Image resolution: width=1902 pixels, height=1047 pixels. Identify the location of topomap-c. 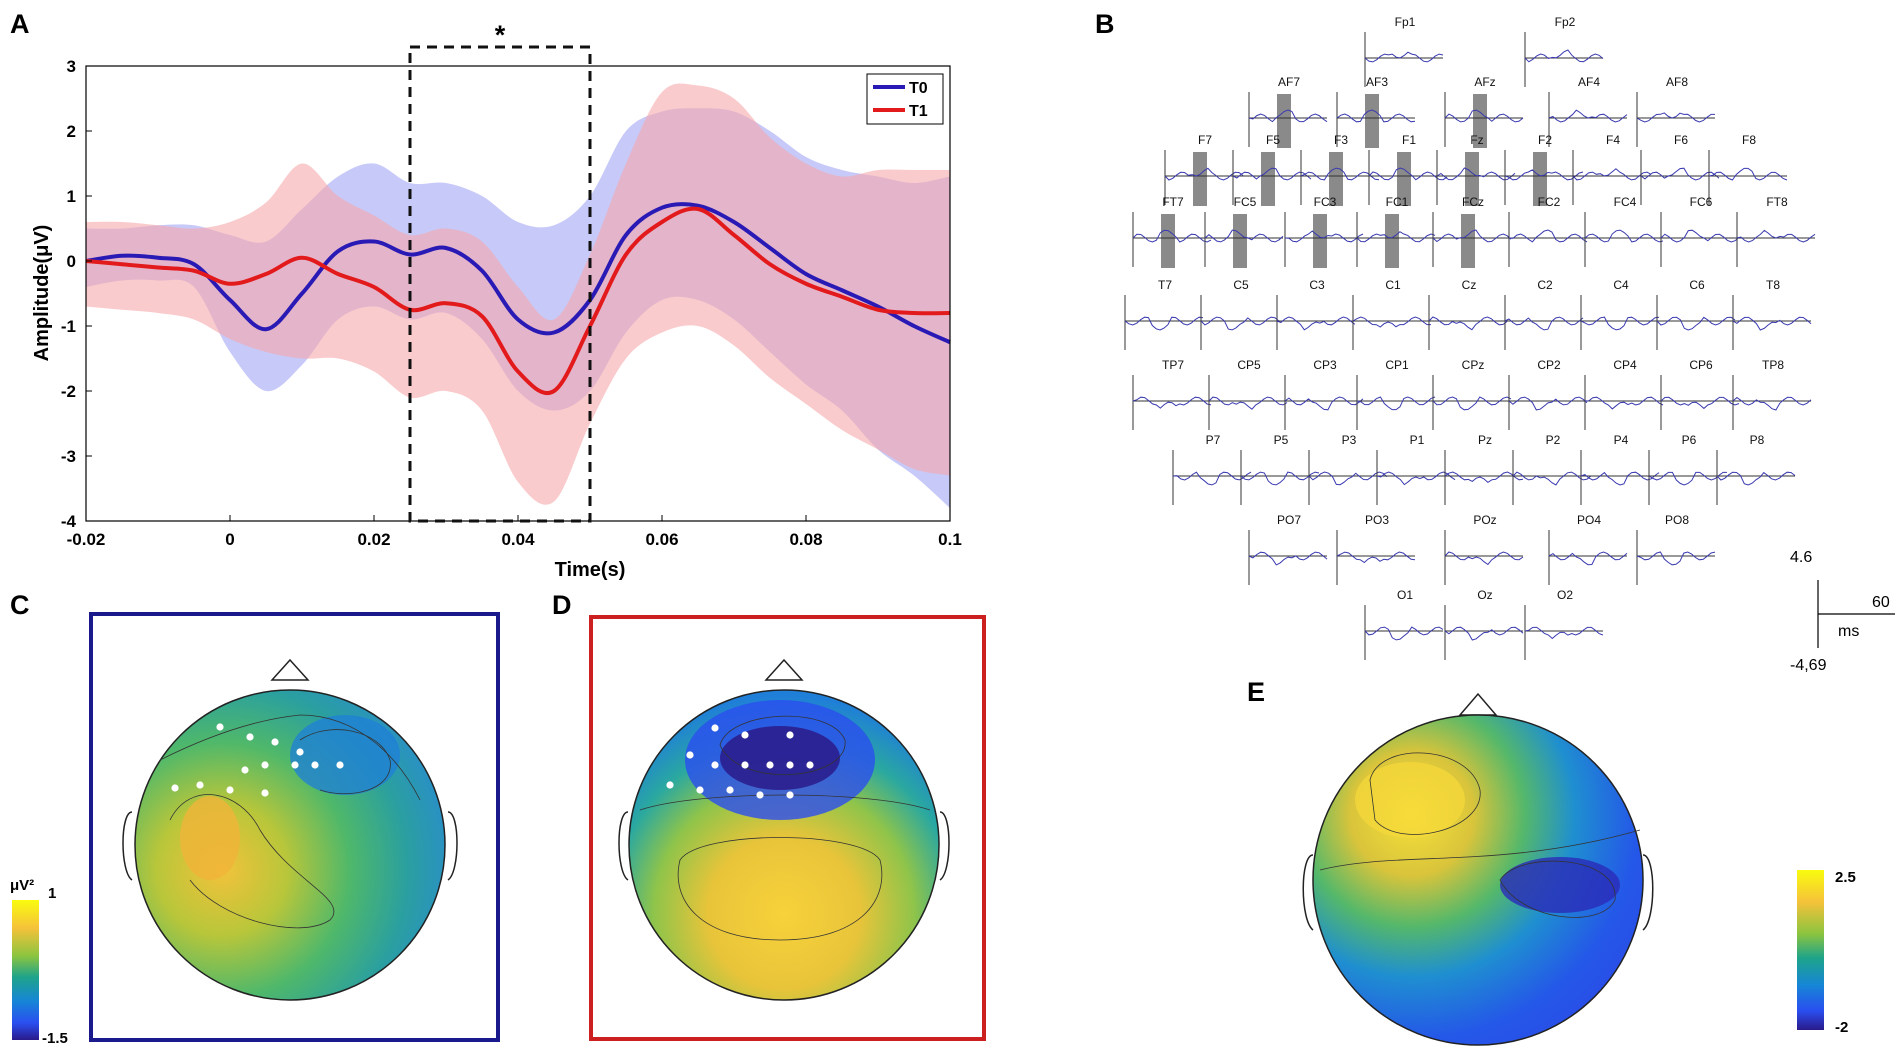
(290, 829).